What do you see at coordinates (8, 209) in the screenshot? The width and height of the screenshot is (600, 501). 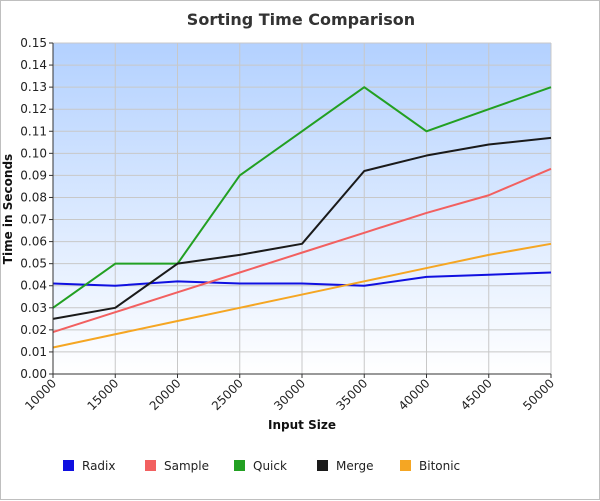 I see `y-axis-title: Time in Seconds` at bounding box center [8, 209].